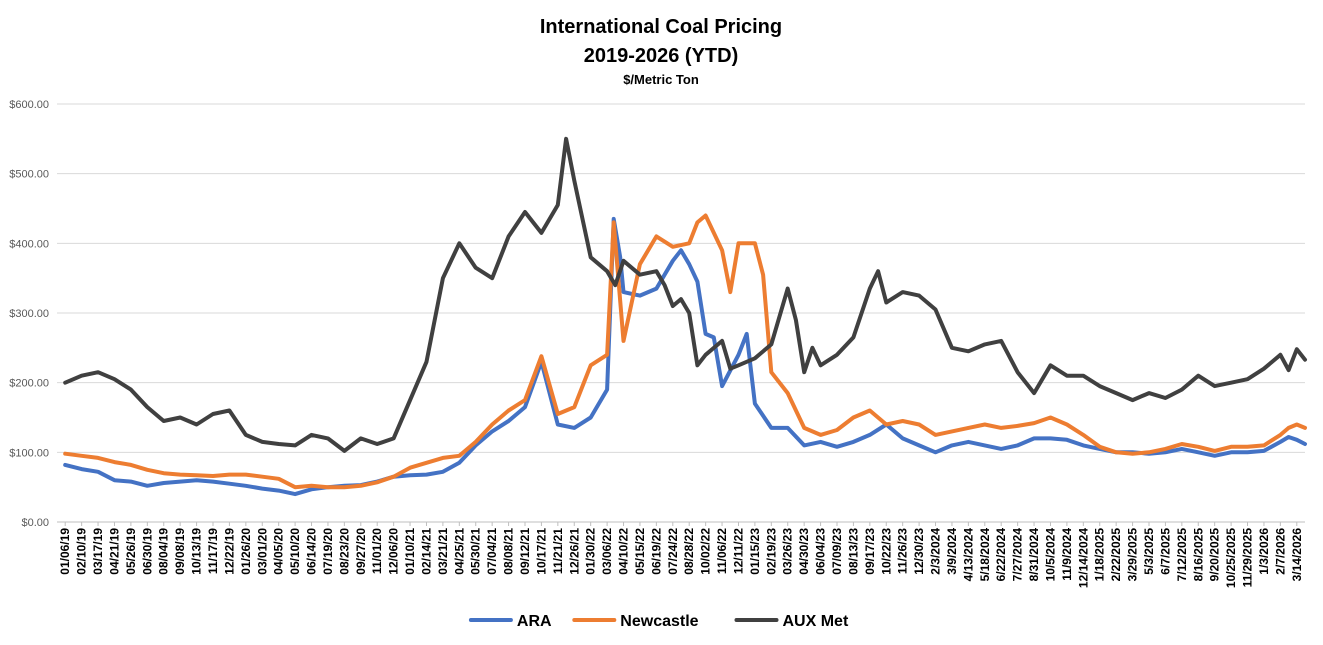  Describe the element at coordinates (29, 453) in the screenshot. I see `y-tick-label: $100.00` at that location.